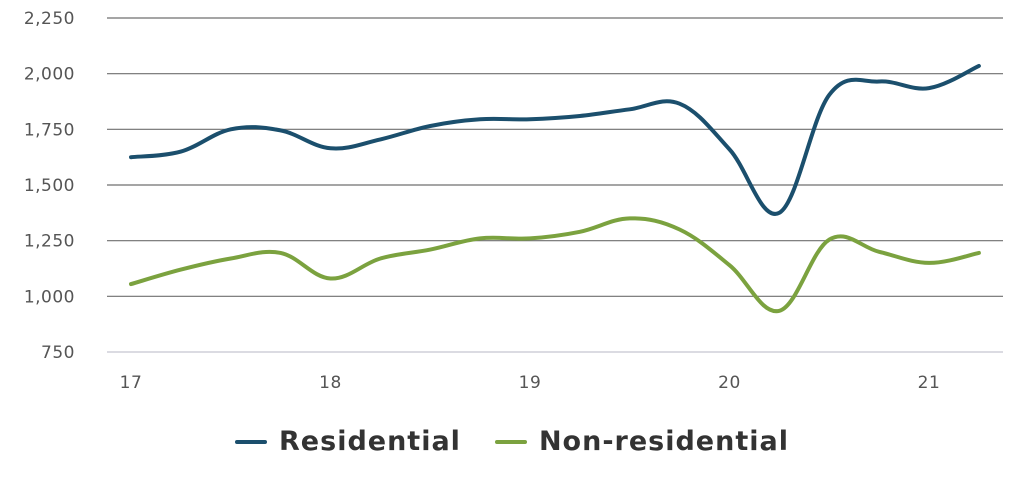 This screenshot has width=1024, height=501. What do you see at coordinates (49, 242) in the screenshot?
I see `y-tick-label-1250: 1,250` at bounding box center [49, 242].